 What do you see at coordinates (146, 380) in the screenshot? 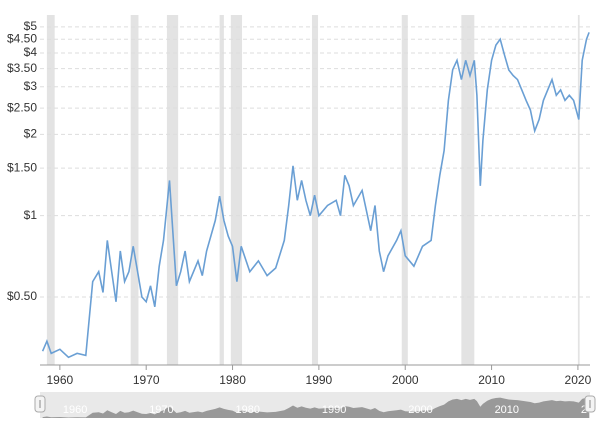
I see `x-tick-label: 1970` at bounding box center [146, 380].